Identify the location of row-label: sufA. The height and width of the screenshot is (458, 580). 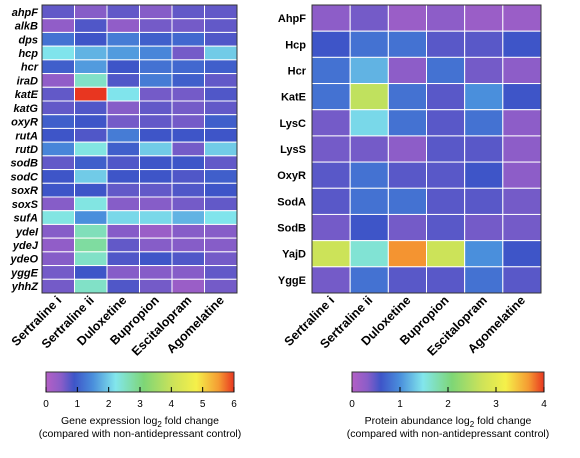
(26, 219).